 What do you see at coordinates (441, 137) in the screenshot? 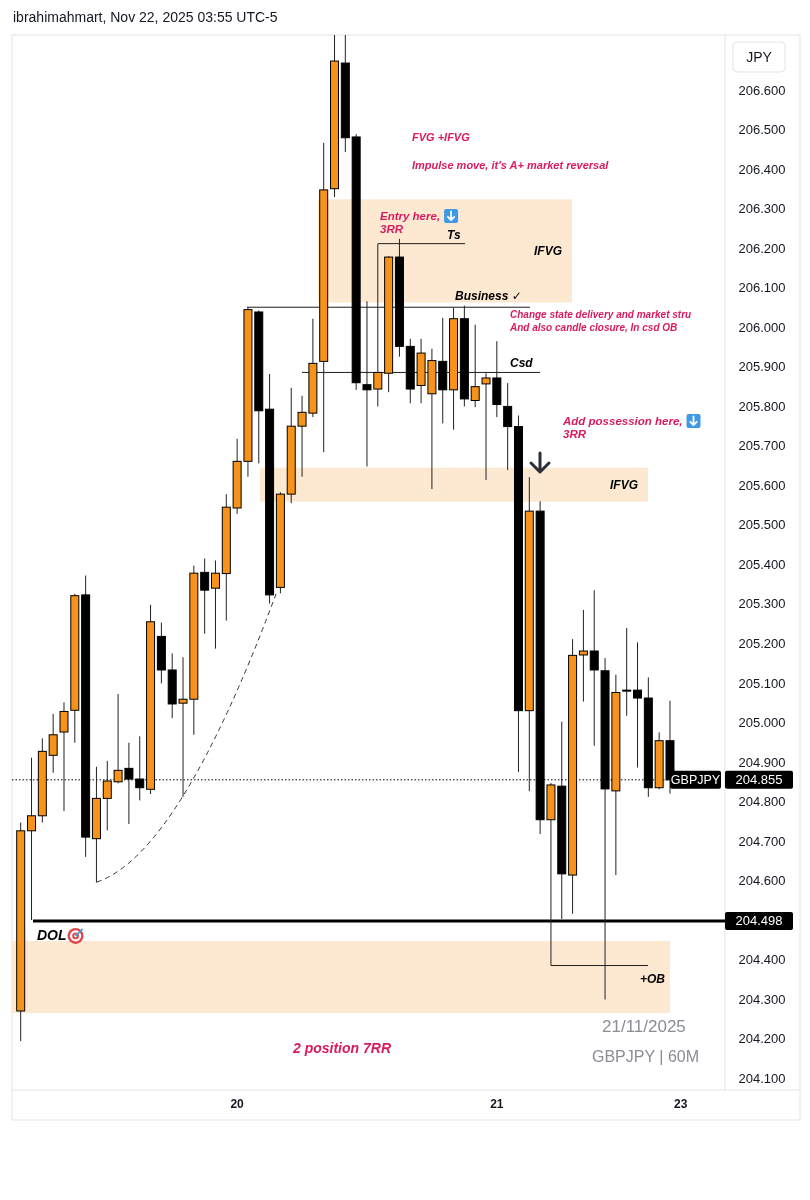
I see `annotation: FVG +IFVG` at bounding box center [441, 137].